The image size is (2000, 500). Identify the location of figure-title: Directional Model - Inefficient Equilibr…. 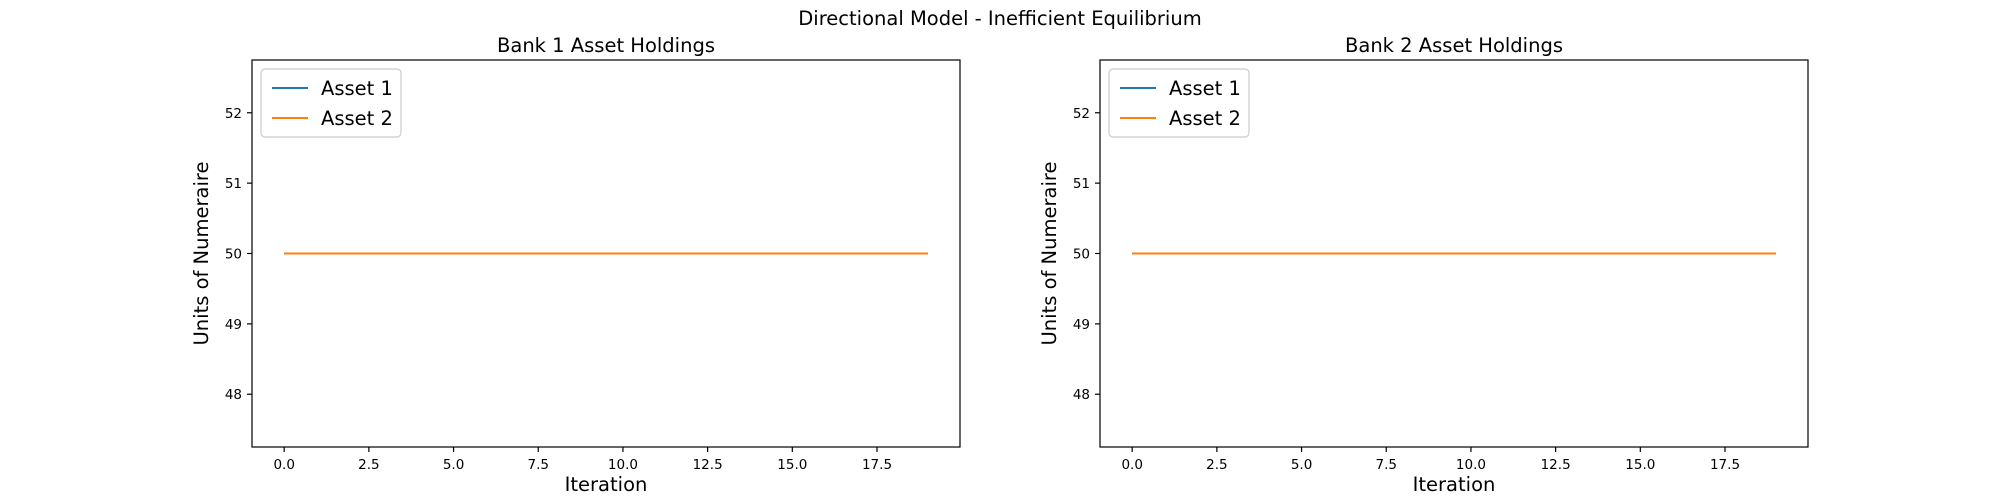
(999, 18).